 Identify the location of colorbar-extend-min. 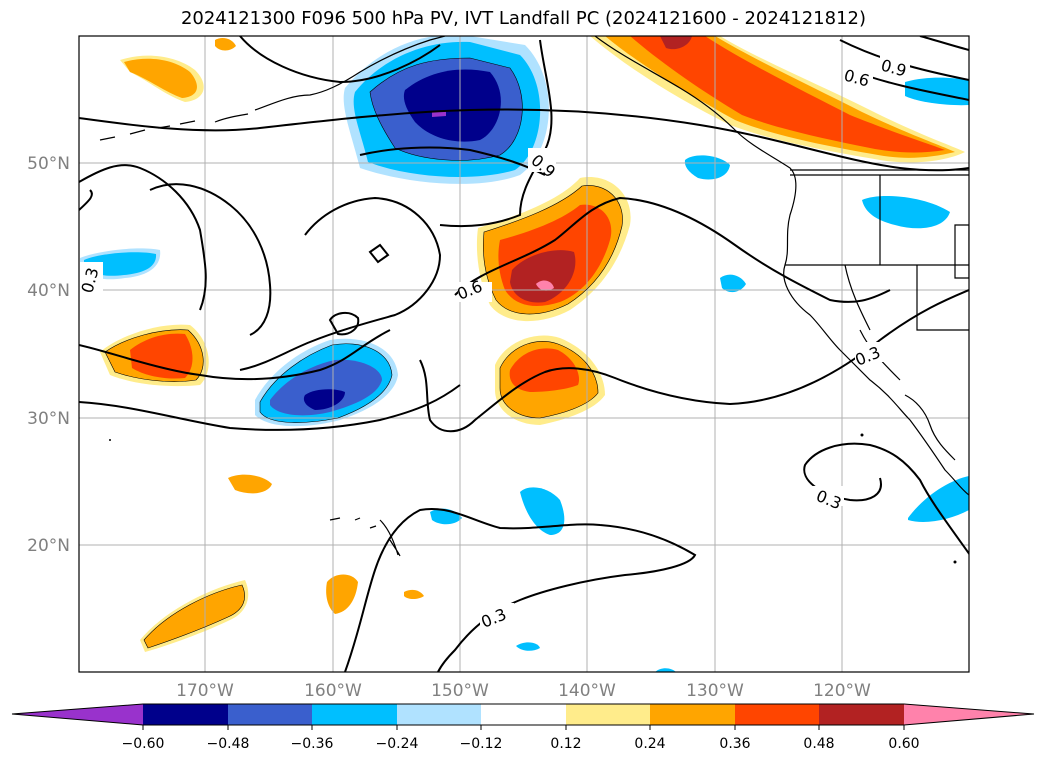
(77, 714).